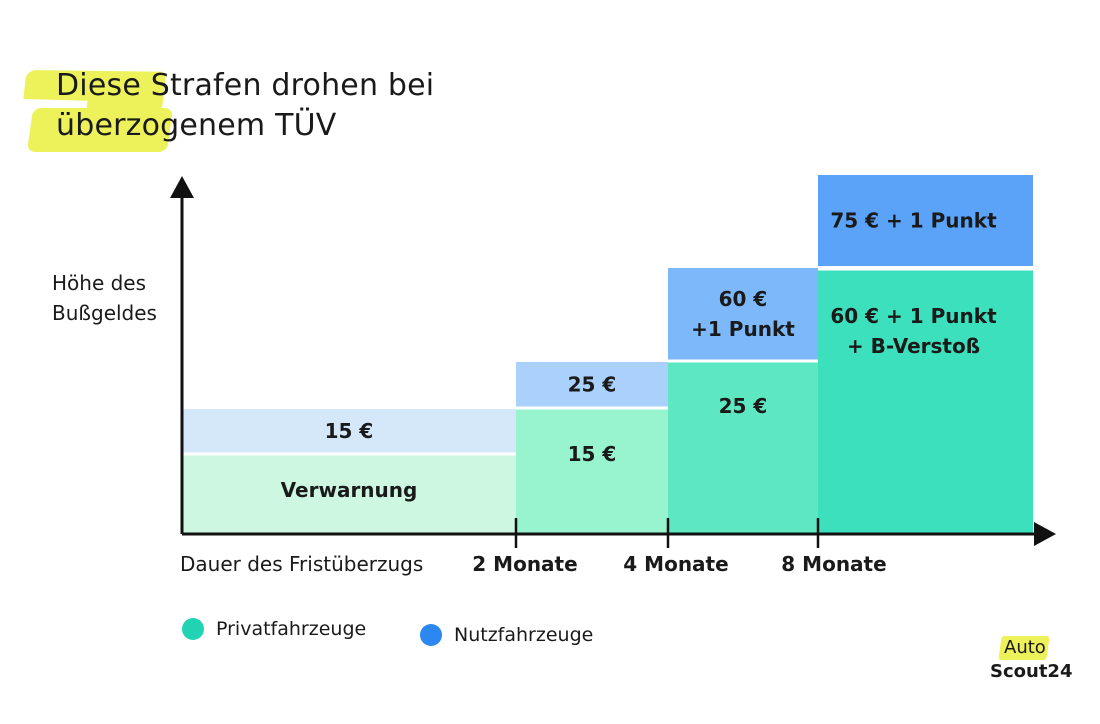 The image size is (1100, 724). I want to click on x-axis-arrow, so click(1045, 534).